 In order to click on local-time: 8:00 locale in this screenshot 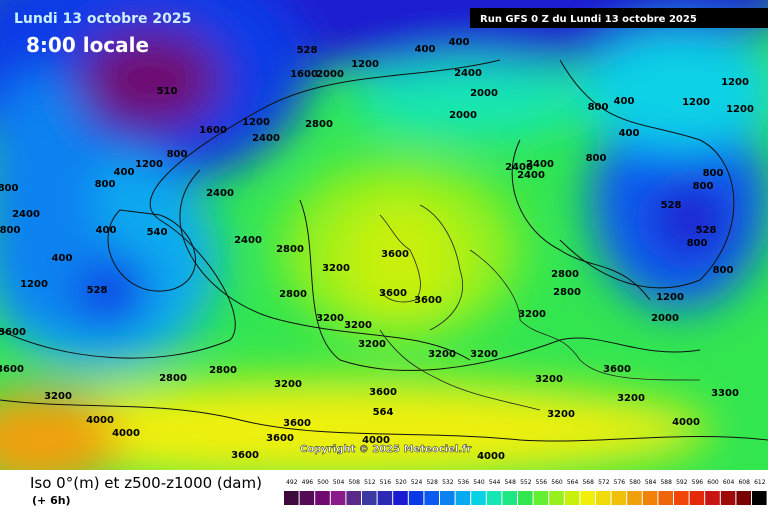, I will do `click(87, 45)`.